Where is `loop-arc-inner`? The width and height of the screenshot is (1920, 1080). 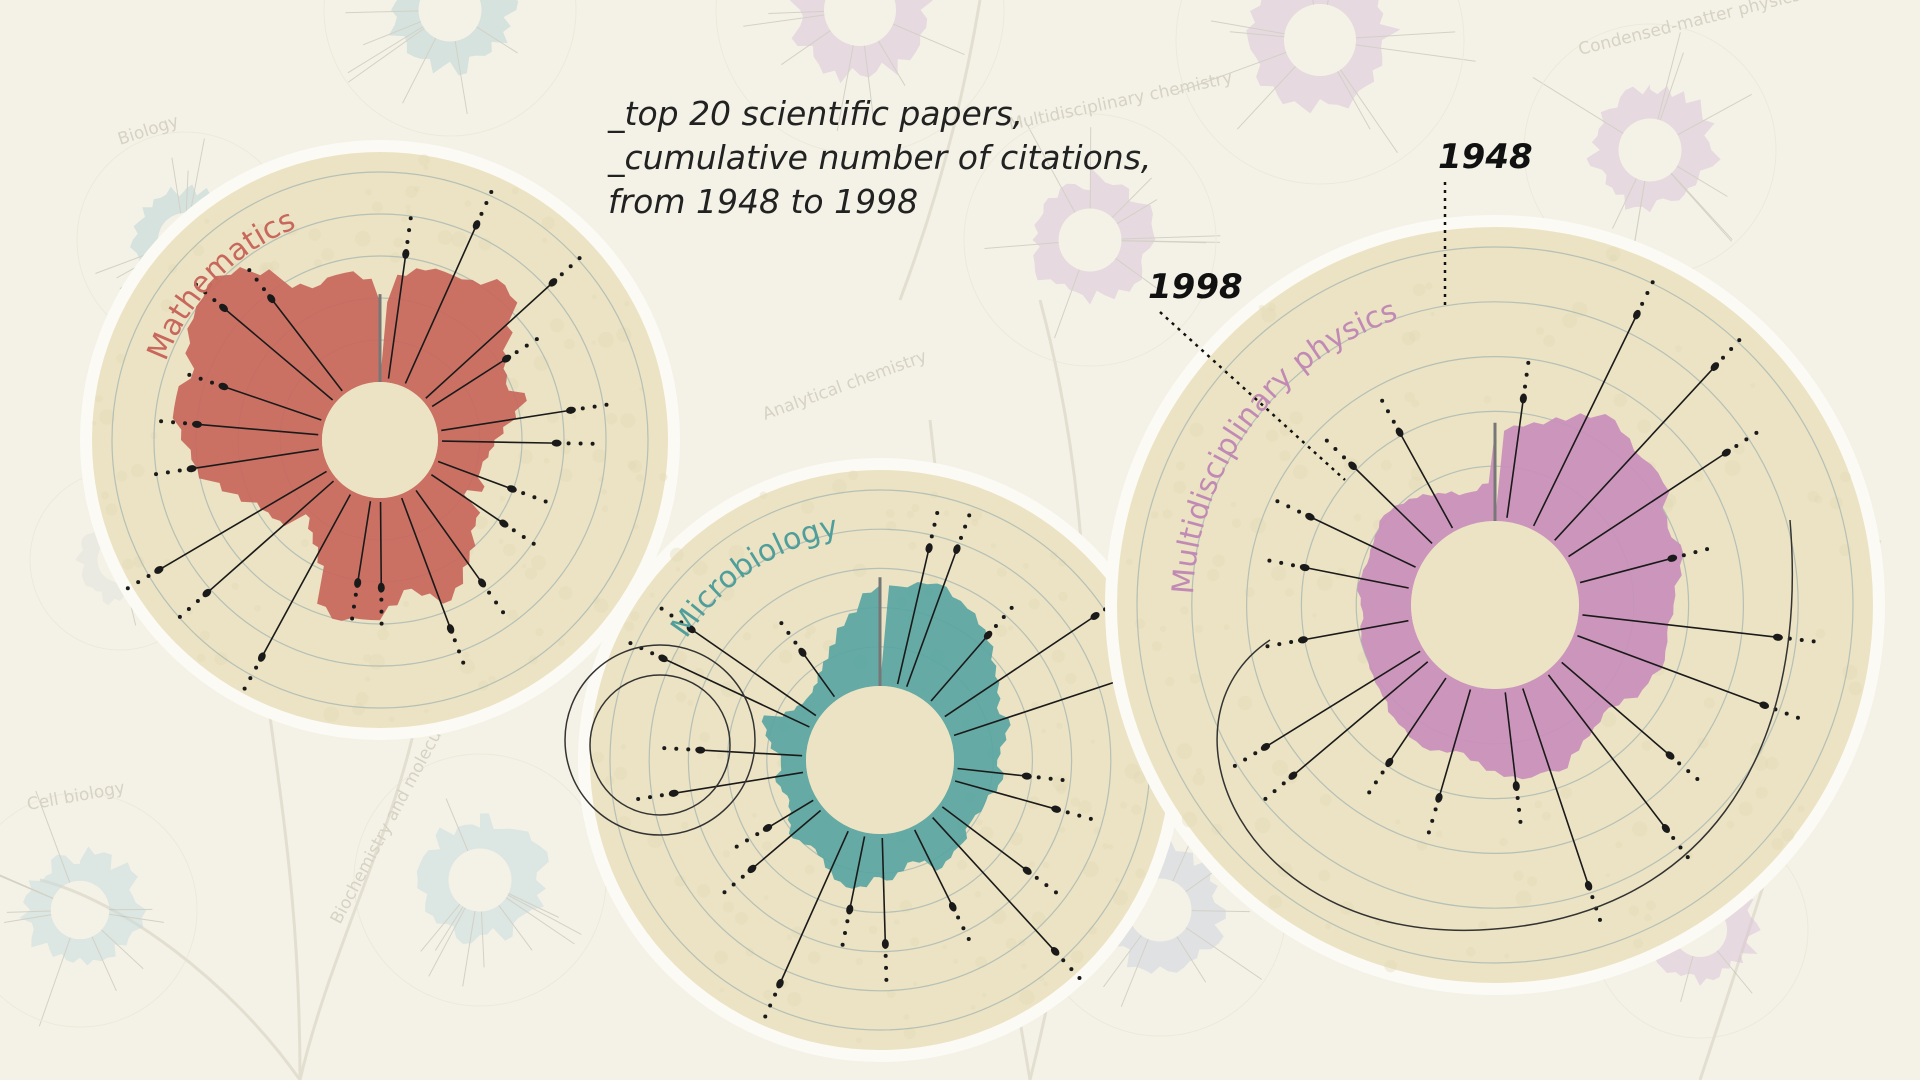 loop-arc-inner is located at coordinates (660, 745).